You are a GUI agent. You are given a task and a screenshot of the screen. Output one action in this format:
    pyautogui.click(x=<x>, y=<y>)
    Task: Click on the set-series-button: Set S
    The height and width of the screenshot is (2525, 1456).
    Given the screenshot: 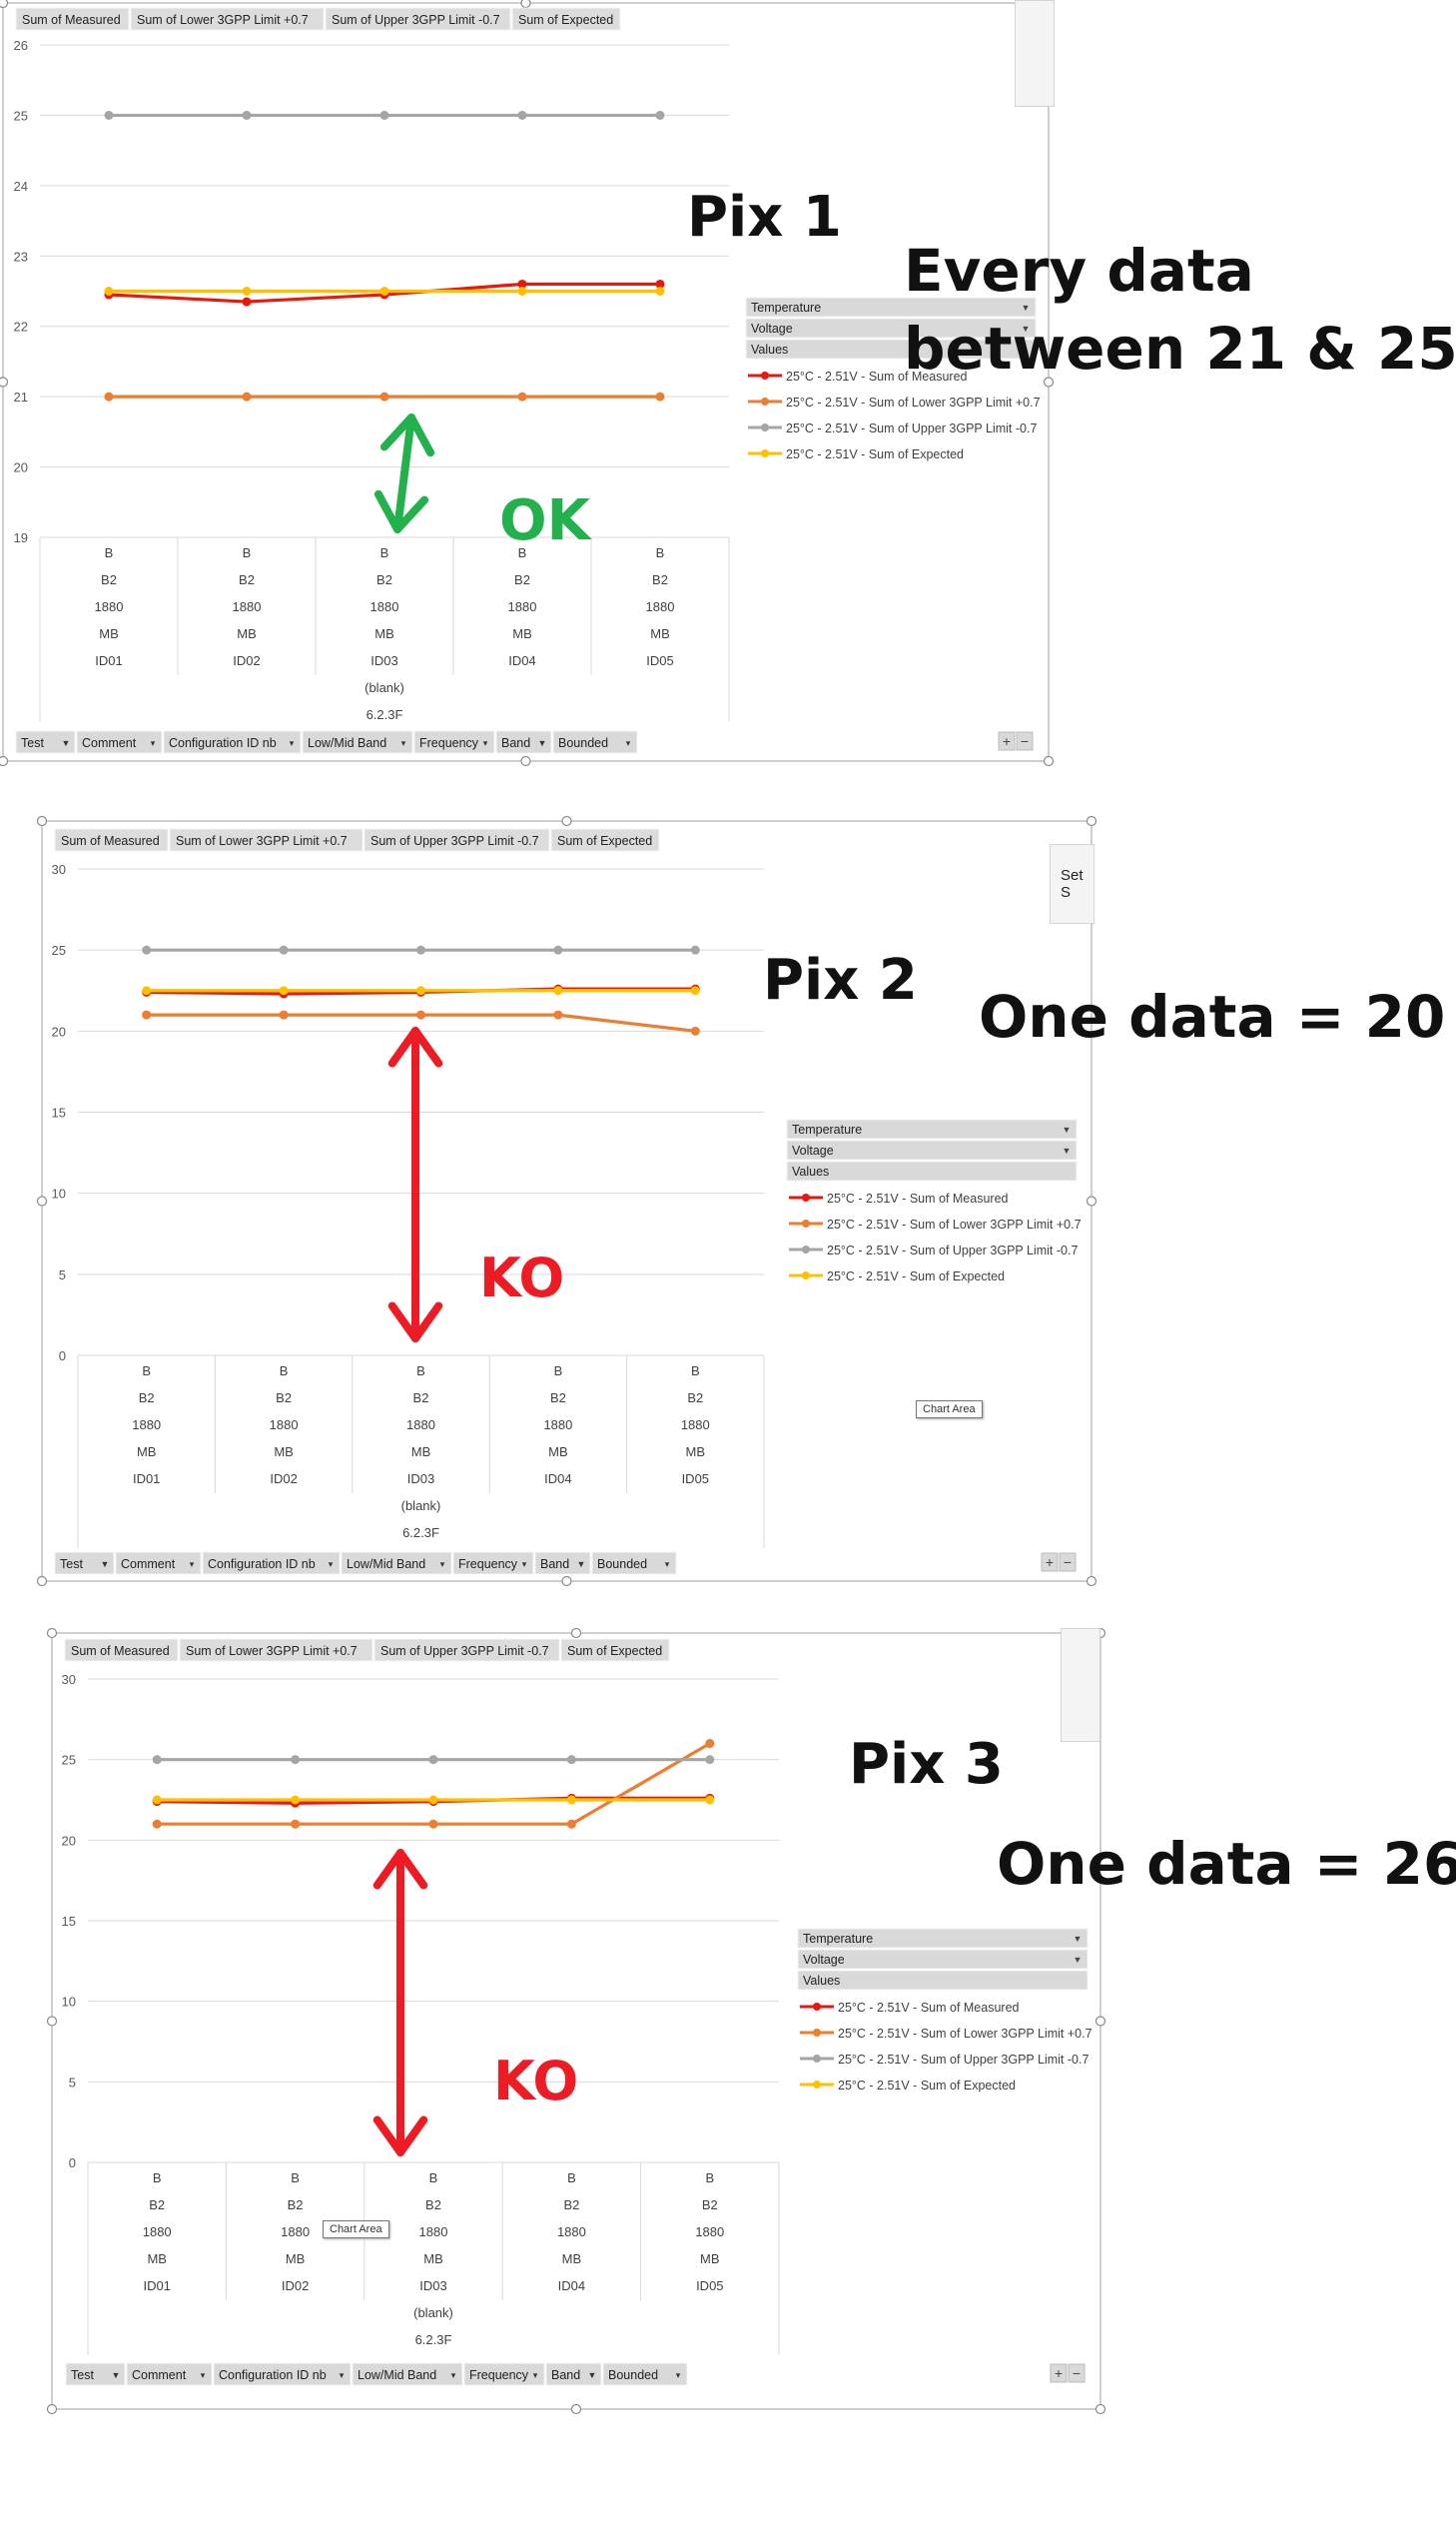 What is the action you would take?
    pyautogui.click(x=1072, y=884)
    